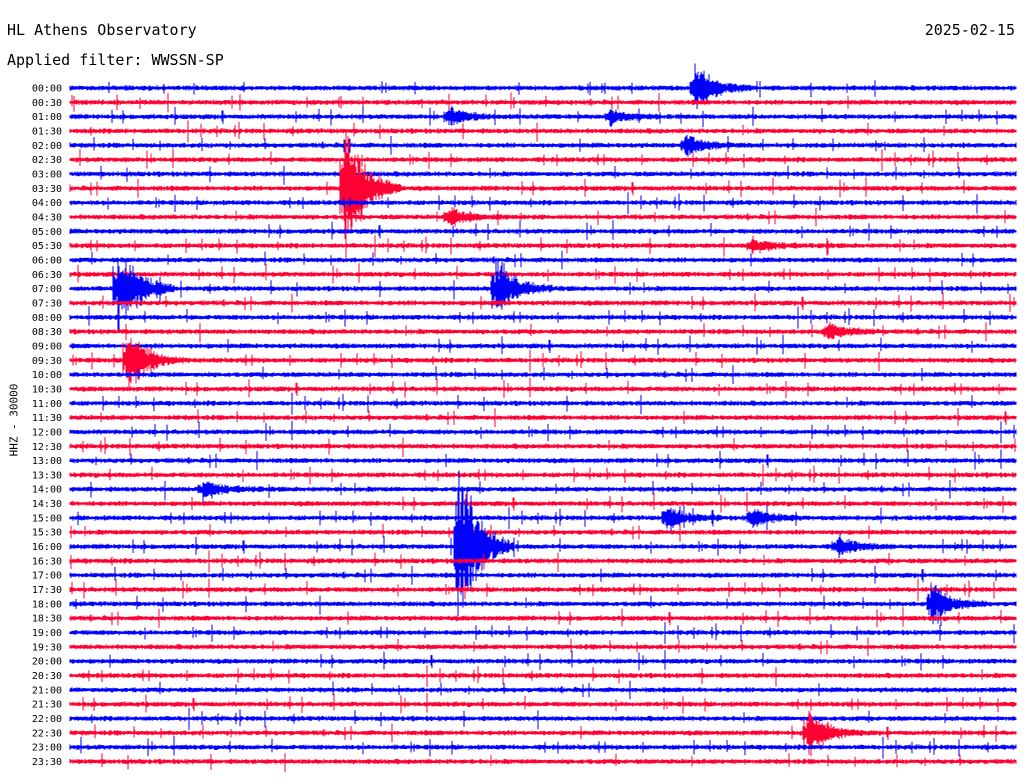  What do you see at coordinates (115, 60) in the screenshot?
I see `filter-label: Applied filter: WWSSN-SP` at bounding box center [115, 60].